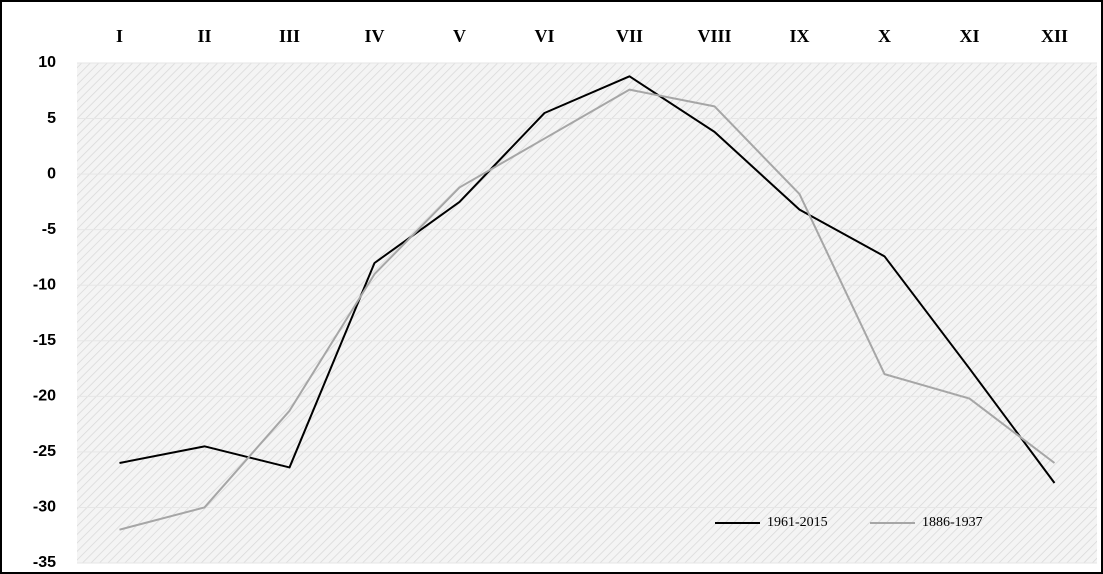 This screenshot has height=574, width=1103. Describe the element at coordinates (374, 36) in the screenshot. I see `x-tick-label: IV` at that location.